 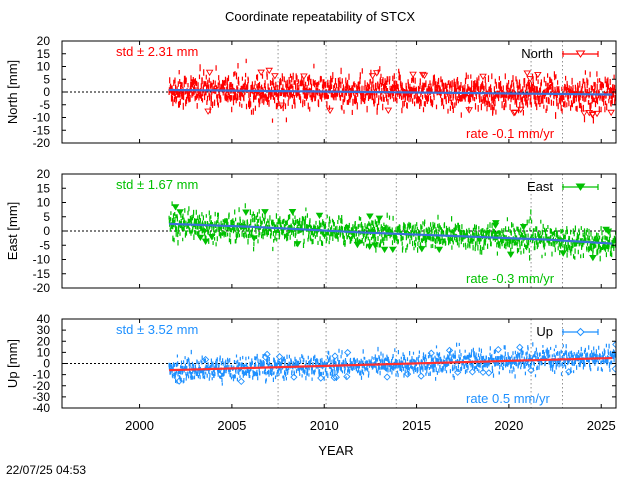 What do you see at coordinates (44, 41) in the screenshot?
I see `north-y-tick-label: 20` at bounding box center [44, 41].